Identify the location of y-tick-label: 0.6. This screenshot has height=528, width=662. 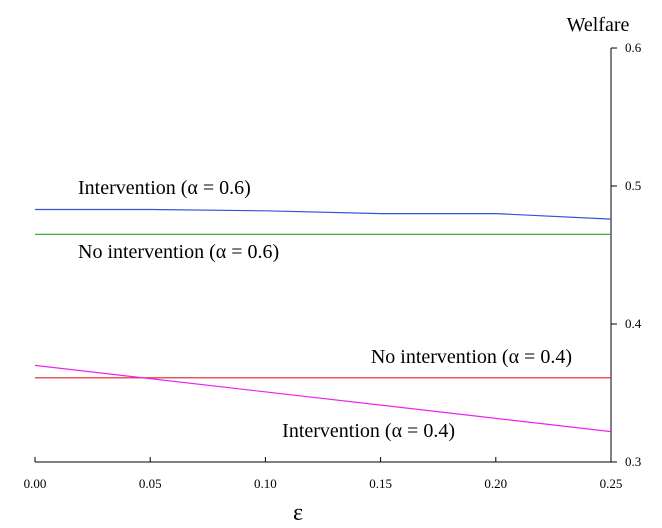
(633, 47).